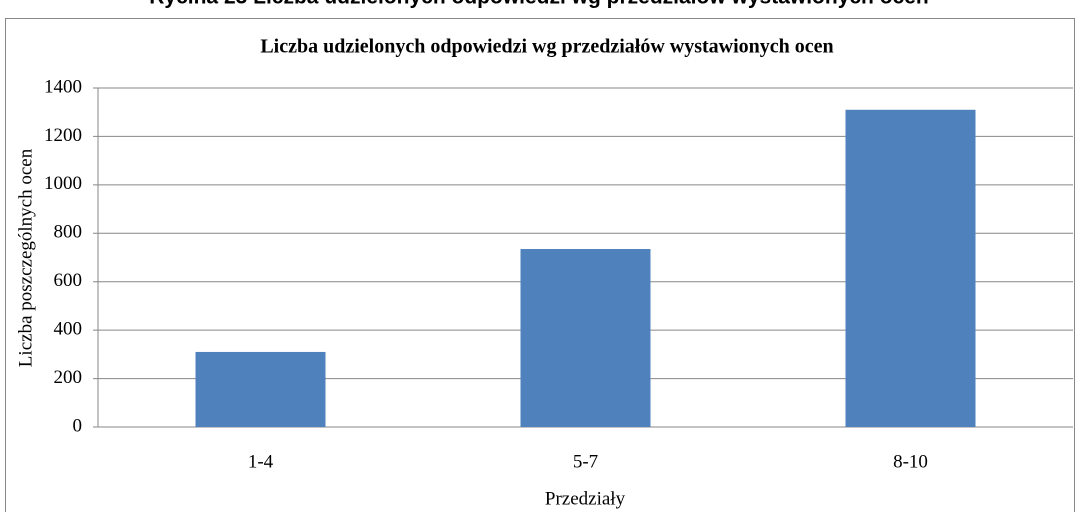  I want to click on y-tick-label: 1000, so click(63, 183).